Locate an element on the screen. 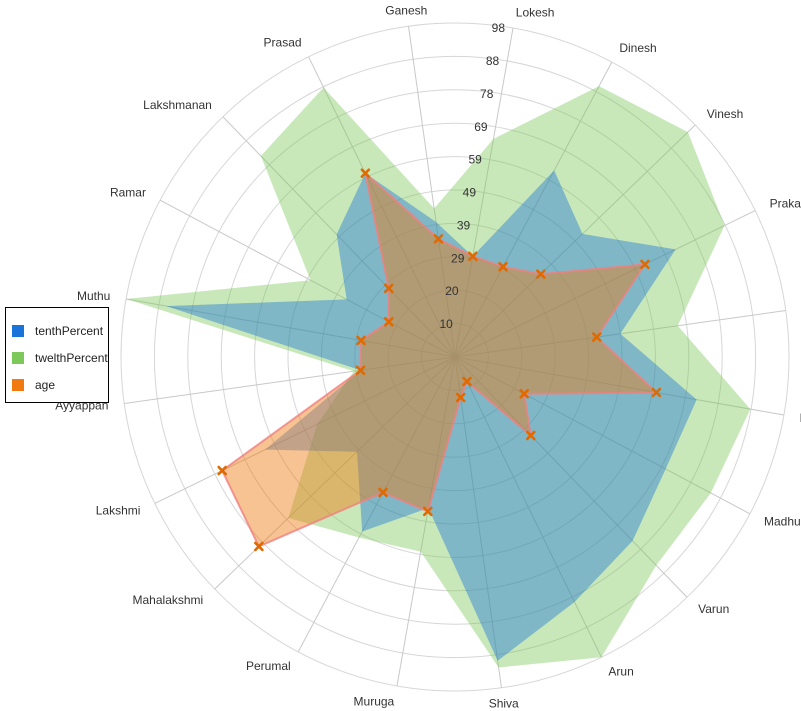  axis-label-perumal: Perumal is located at coordinates (268, 666).